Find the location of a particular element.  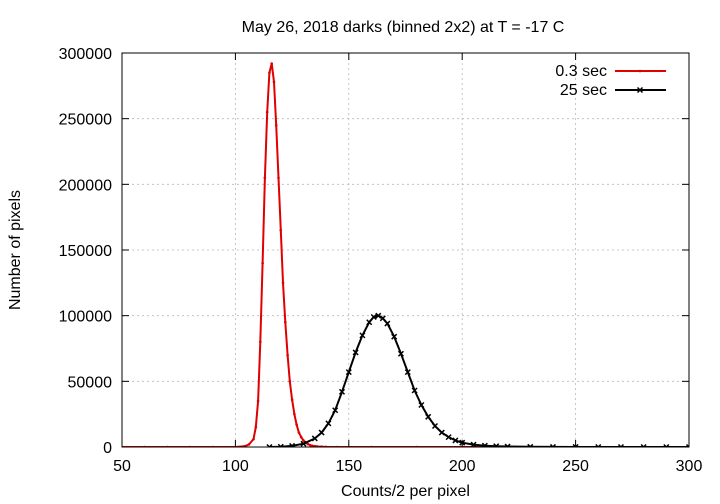

y-tick-label: 200000 is located at coordinates (85, 185).